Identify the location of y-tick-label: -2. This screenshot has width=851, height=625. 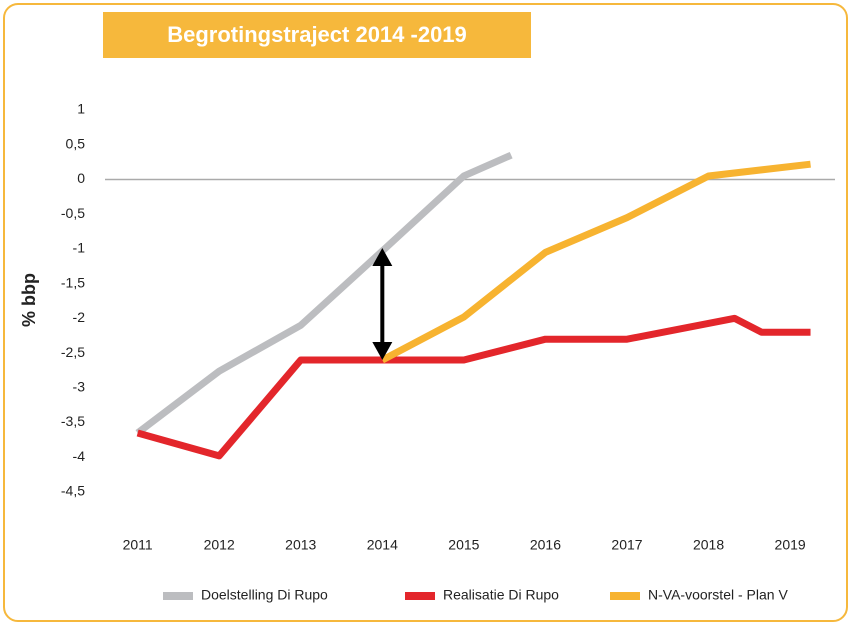
(79, 317).